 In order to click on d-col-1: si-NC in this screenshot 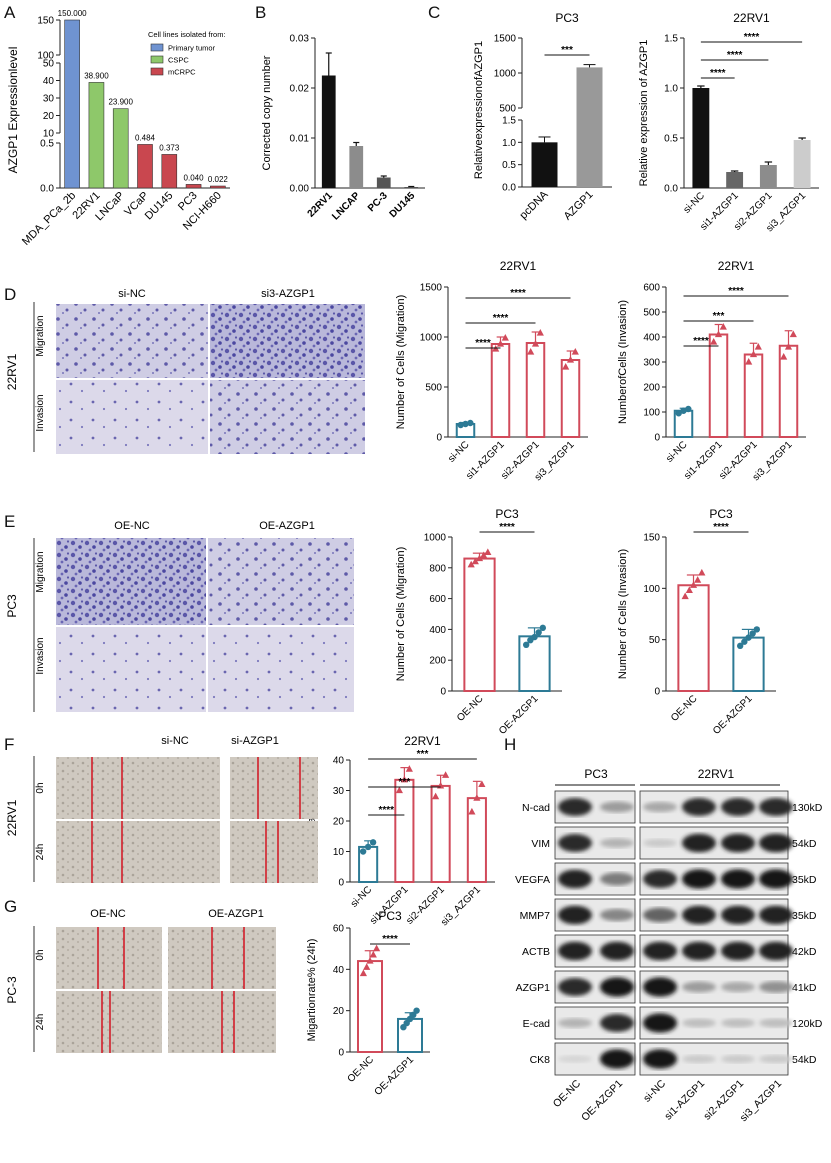, I will do `click(132, 294)`.